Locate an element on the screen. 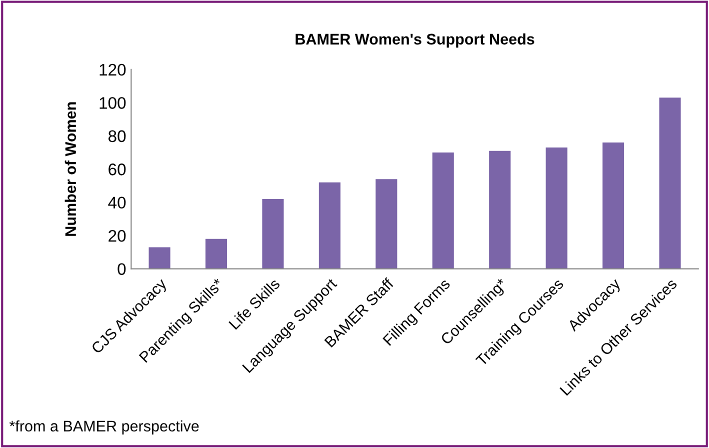  text: *from a BAMER perspective is located at coordinates (104, 427).